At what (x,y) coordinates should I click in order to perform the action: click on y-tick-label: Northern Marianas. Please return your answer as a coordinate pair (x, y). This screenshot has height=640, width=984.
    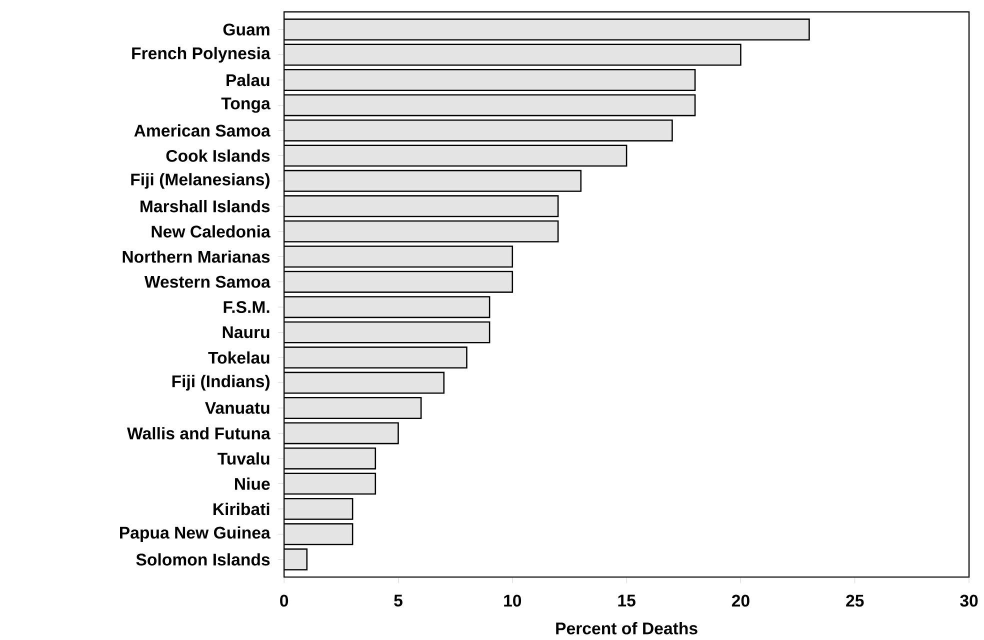
    Looking at the image, I should click on (196, 256).